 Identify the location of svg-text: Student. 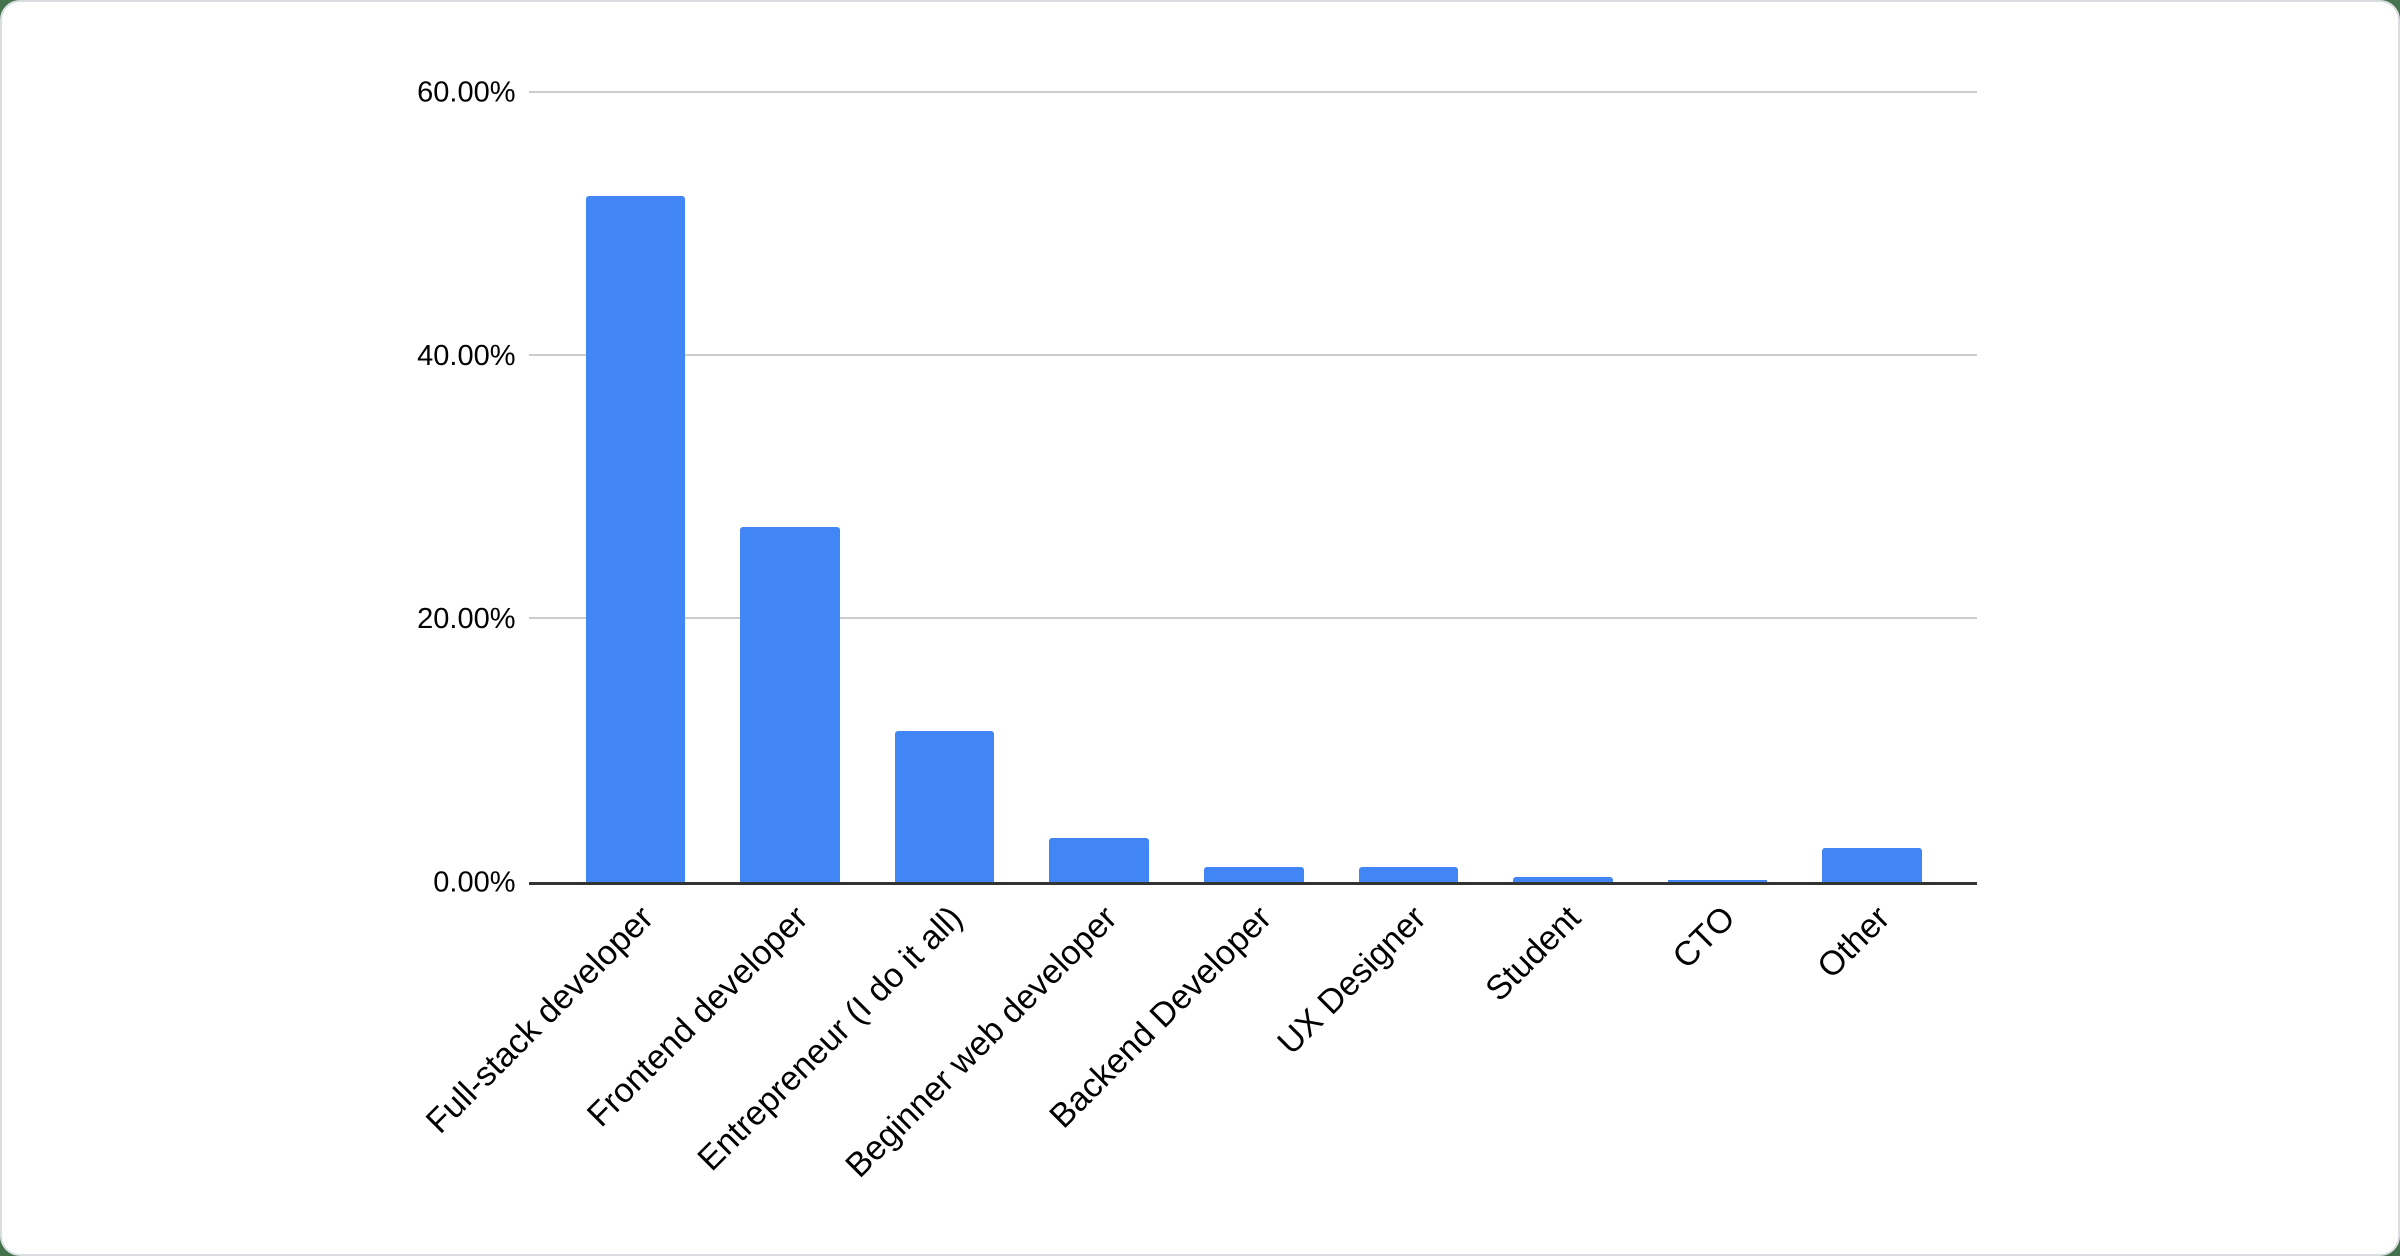
(1533, 953).